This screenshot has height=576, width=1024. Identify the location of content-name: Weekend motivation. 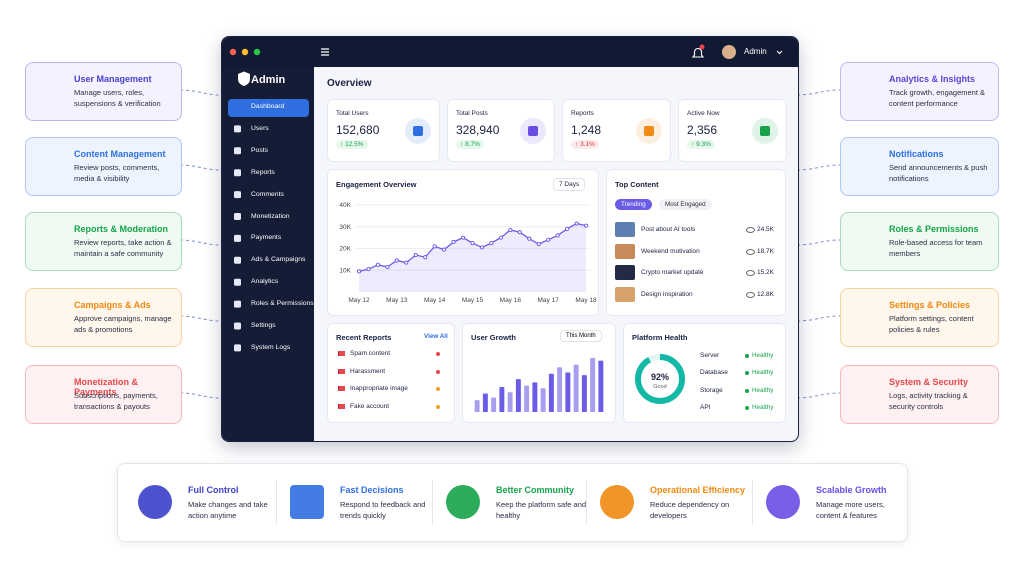
(670, 251).